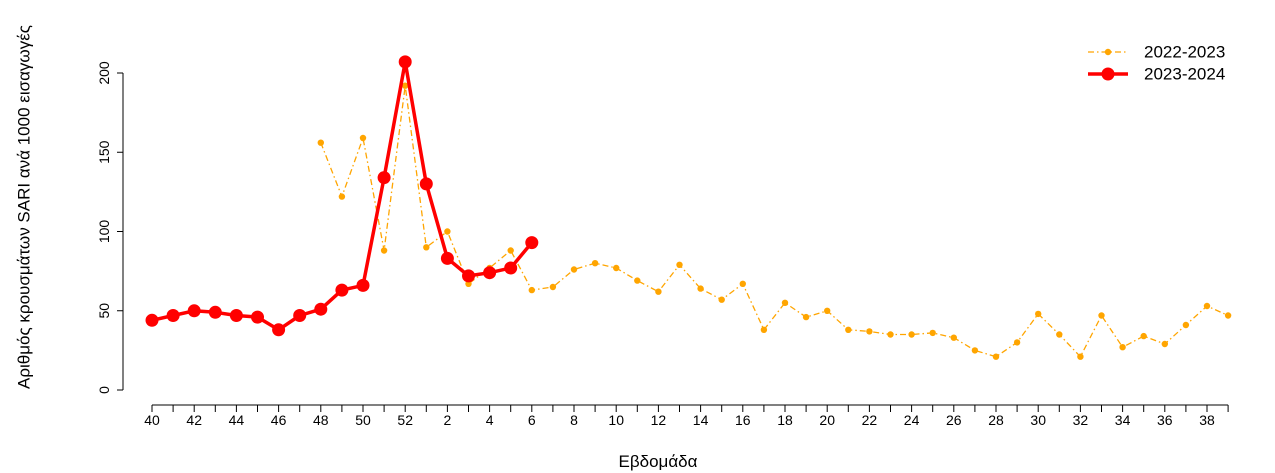 The image size is (1275, 473). Describe the element at coordinates (658, 461) in the screenshot. I see `x-axis-title: Εβδομάδα` at that location.